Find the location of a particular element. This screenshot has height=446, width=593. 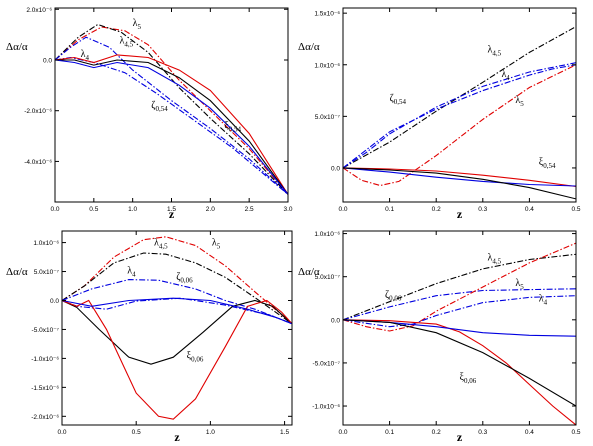

y-tick-label: 1.5x10⁻⁶ is located at coordinates (327, 14).